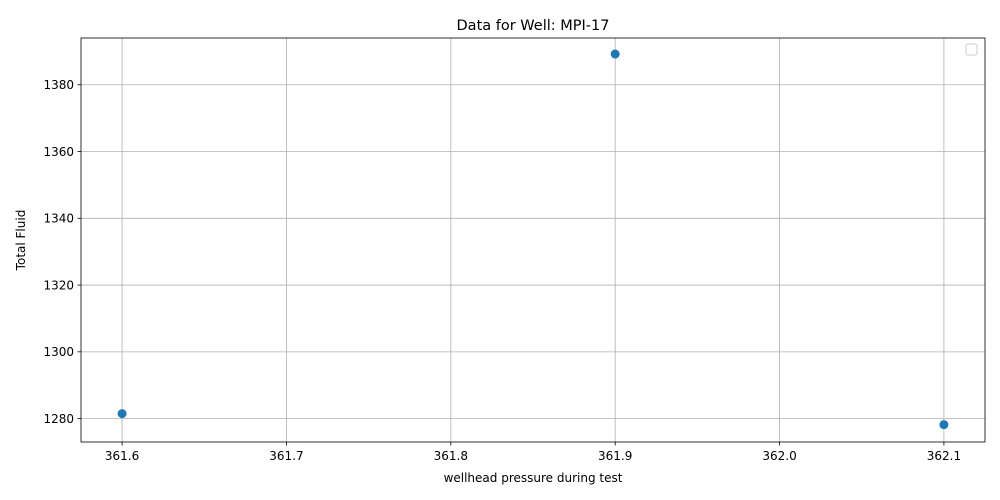  I want to click on y-tick-label: 1300, so click(58, 352).